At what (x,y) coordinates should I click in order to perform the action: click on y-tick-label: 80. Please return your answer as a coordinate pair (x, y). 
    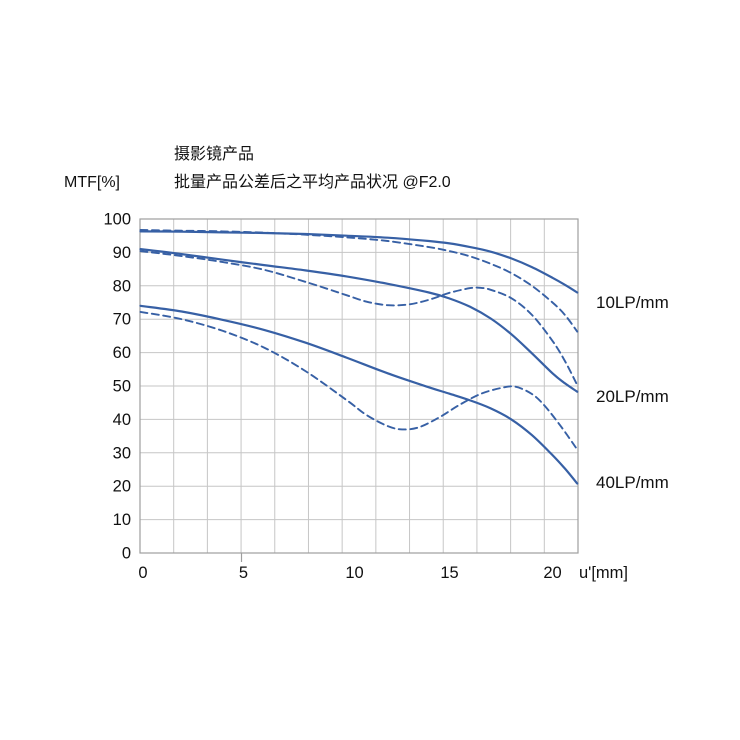
    Looking at the image, I should click on (122, 286).